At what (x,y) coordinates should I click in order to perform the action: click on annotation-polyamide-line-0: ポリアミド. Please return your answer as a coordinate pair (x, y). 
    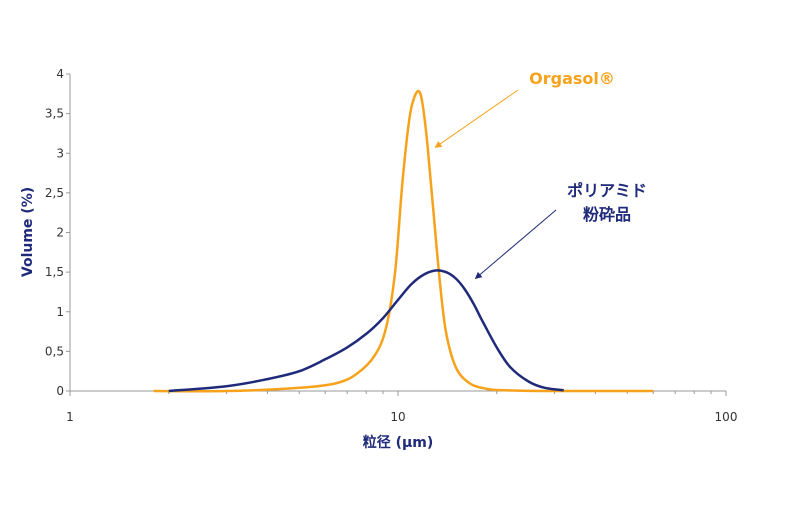
    Looking at the image, I should click on (607, 190).